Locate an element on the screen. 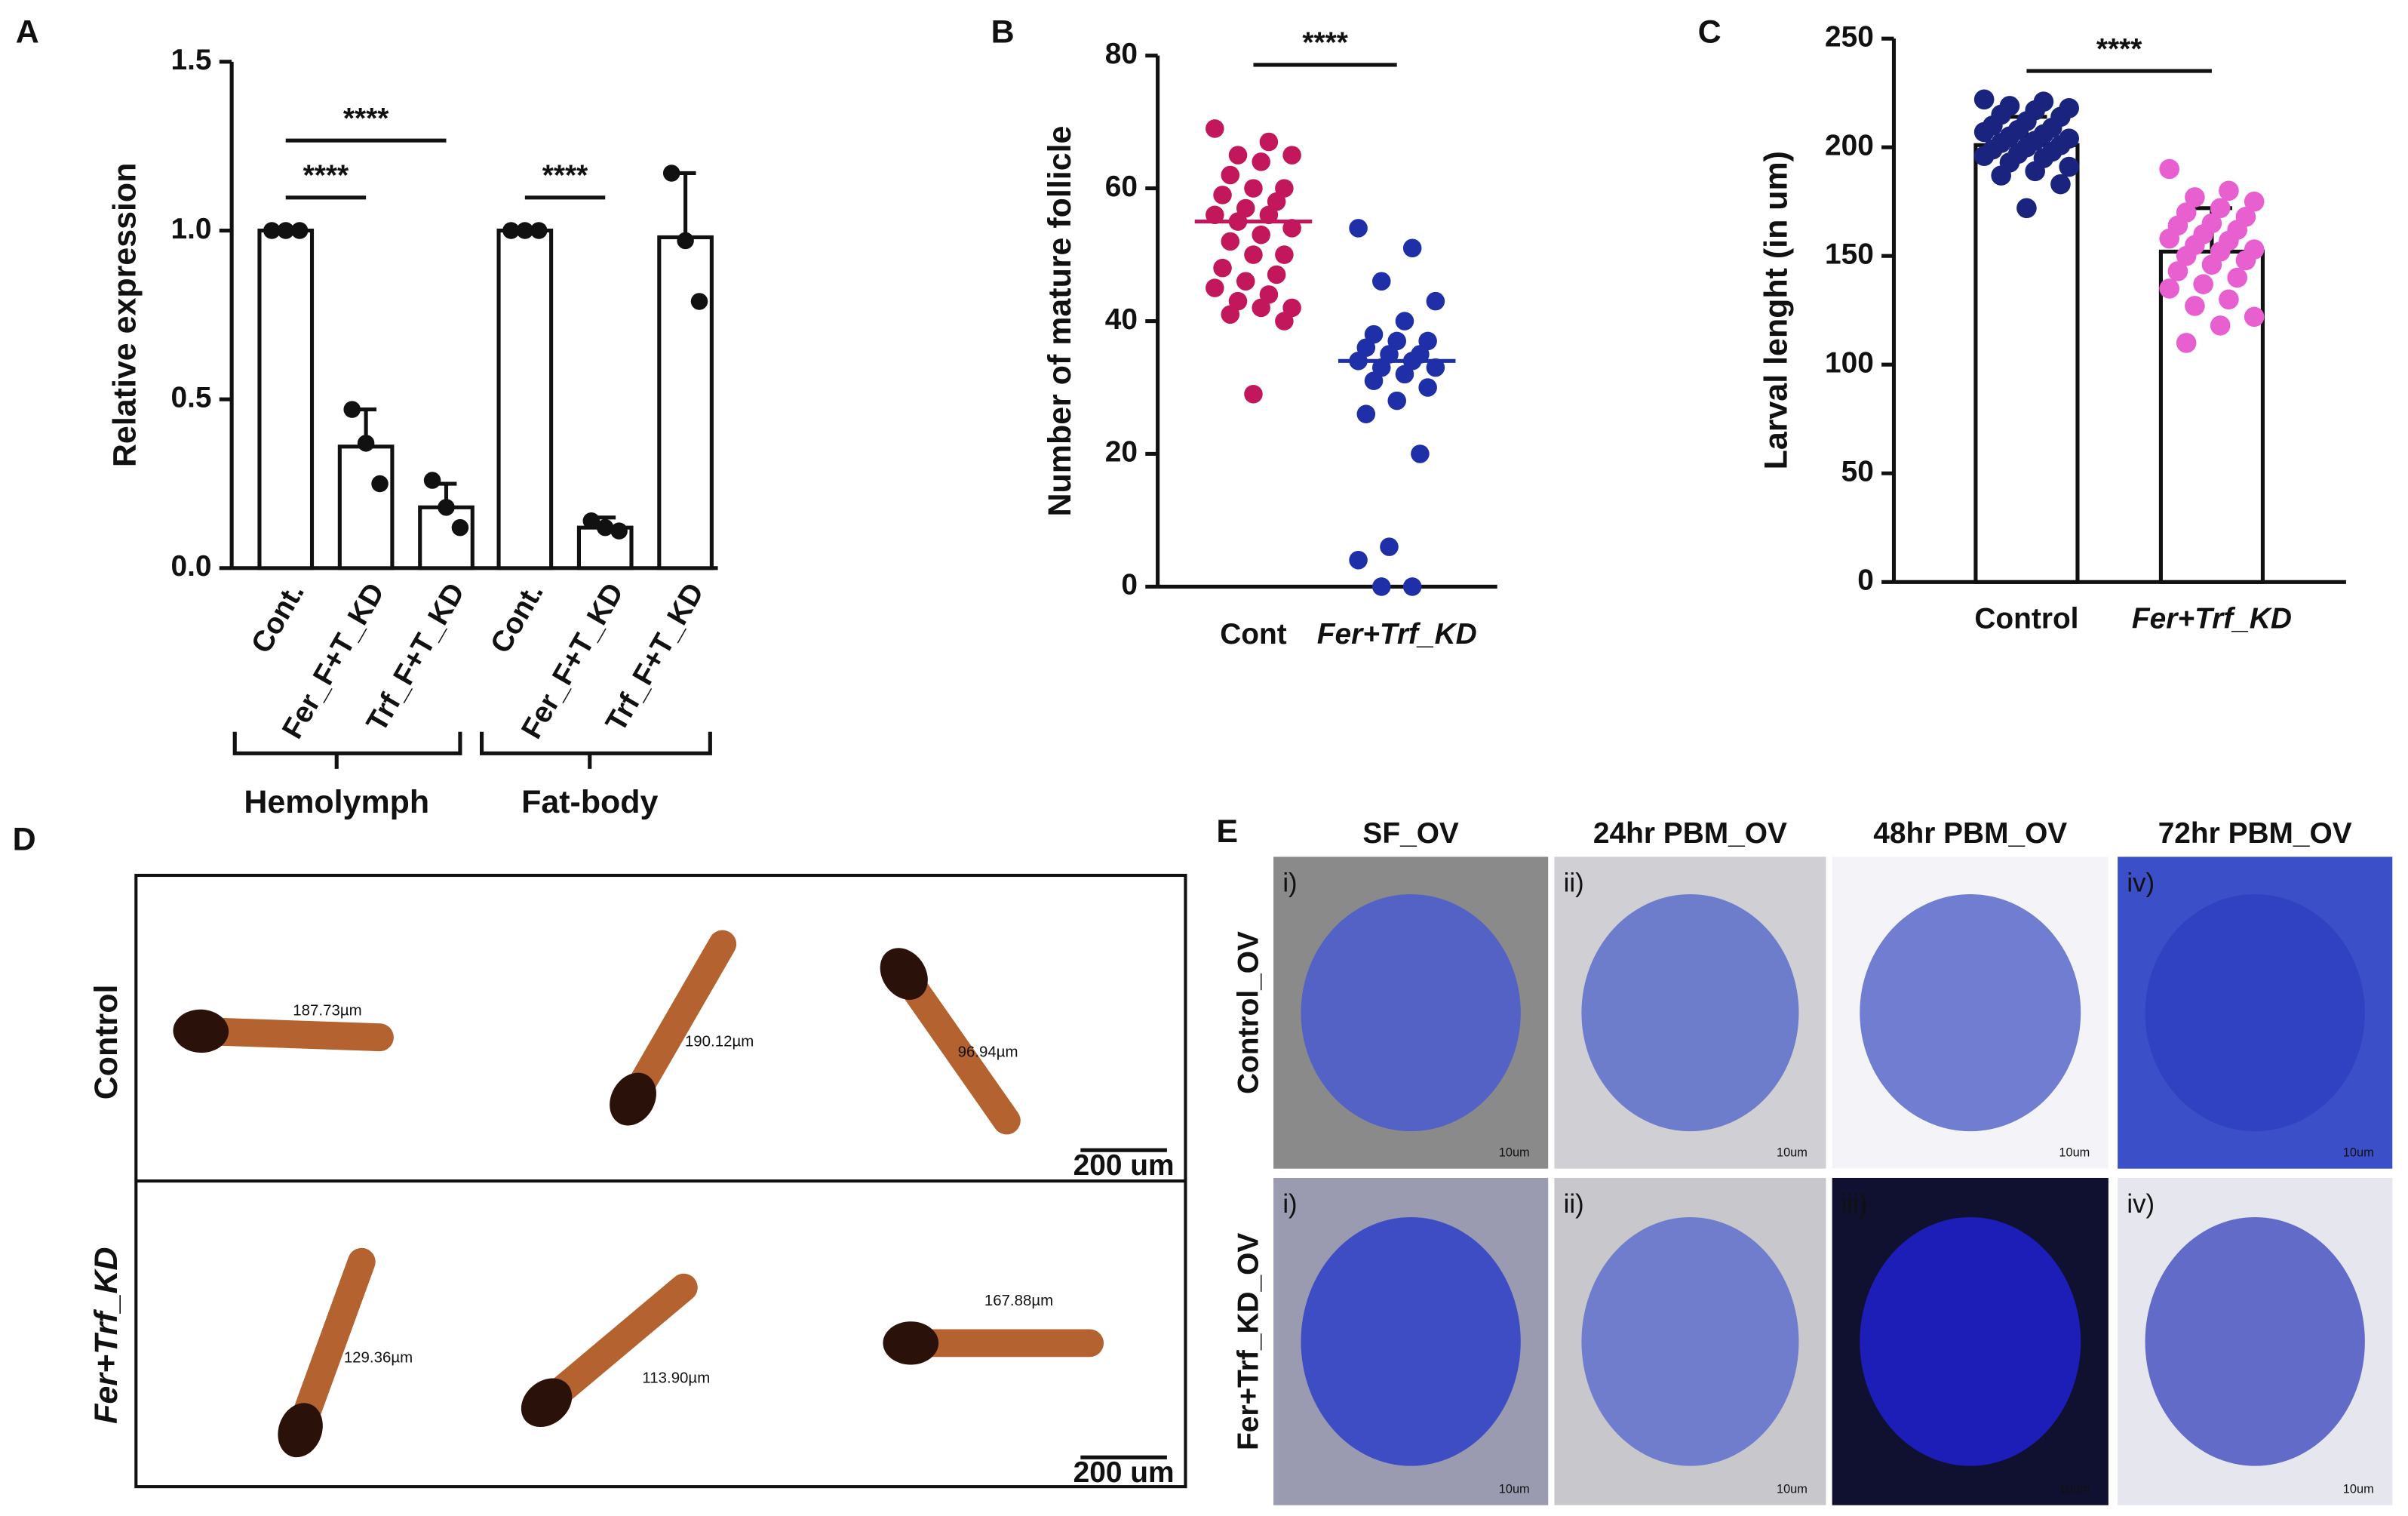  measurement-label: 113.90µm is located at coordinates (676, 1377).